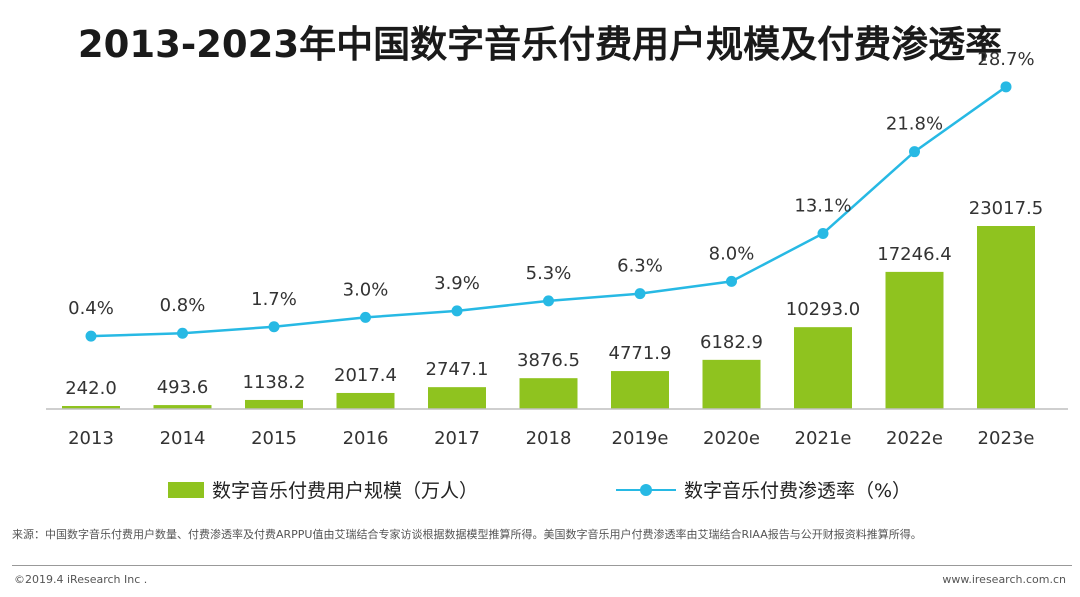 Image resolution: width=1080 pixels, height=597 pixels. What do you see at coordinates (548, 360) in the screenshot?
I see `bar-label-2018: 3876.5` at bounding box center [548, 360].